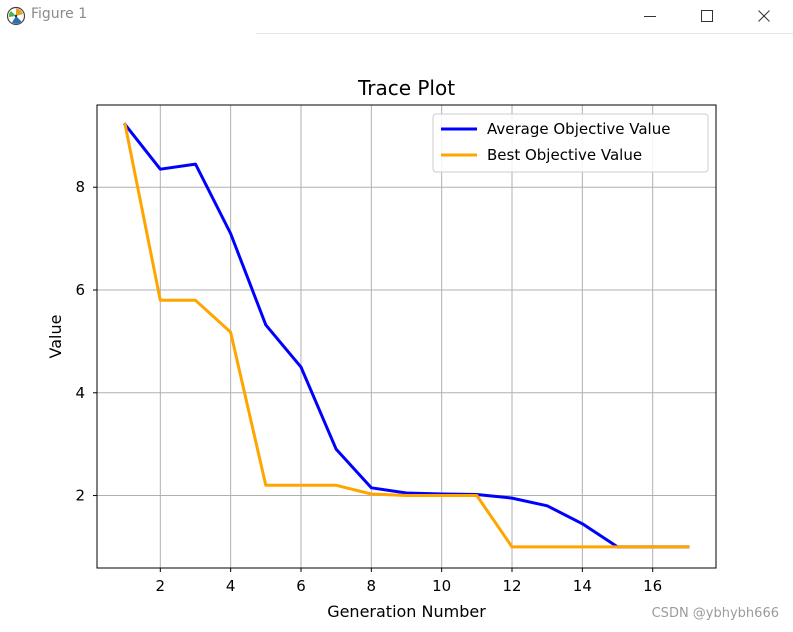  I want to click on maximize-button, so click(707, 16).